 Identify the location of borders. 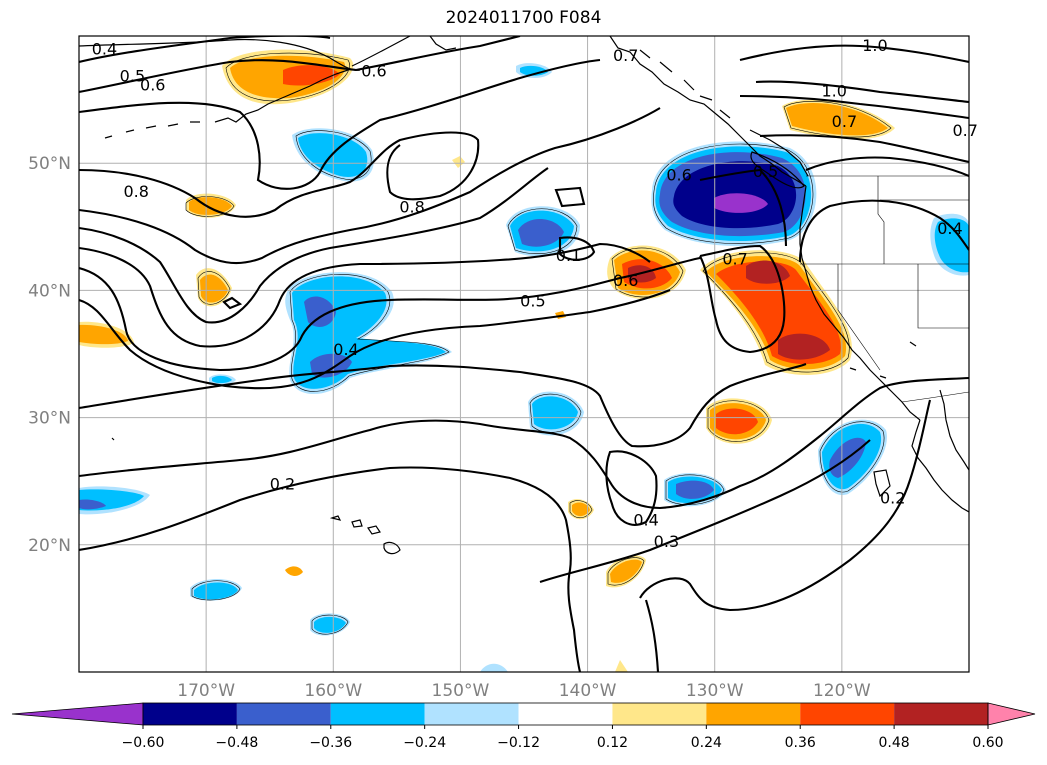
(884, 289).